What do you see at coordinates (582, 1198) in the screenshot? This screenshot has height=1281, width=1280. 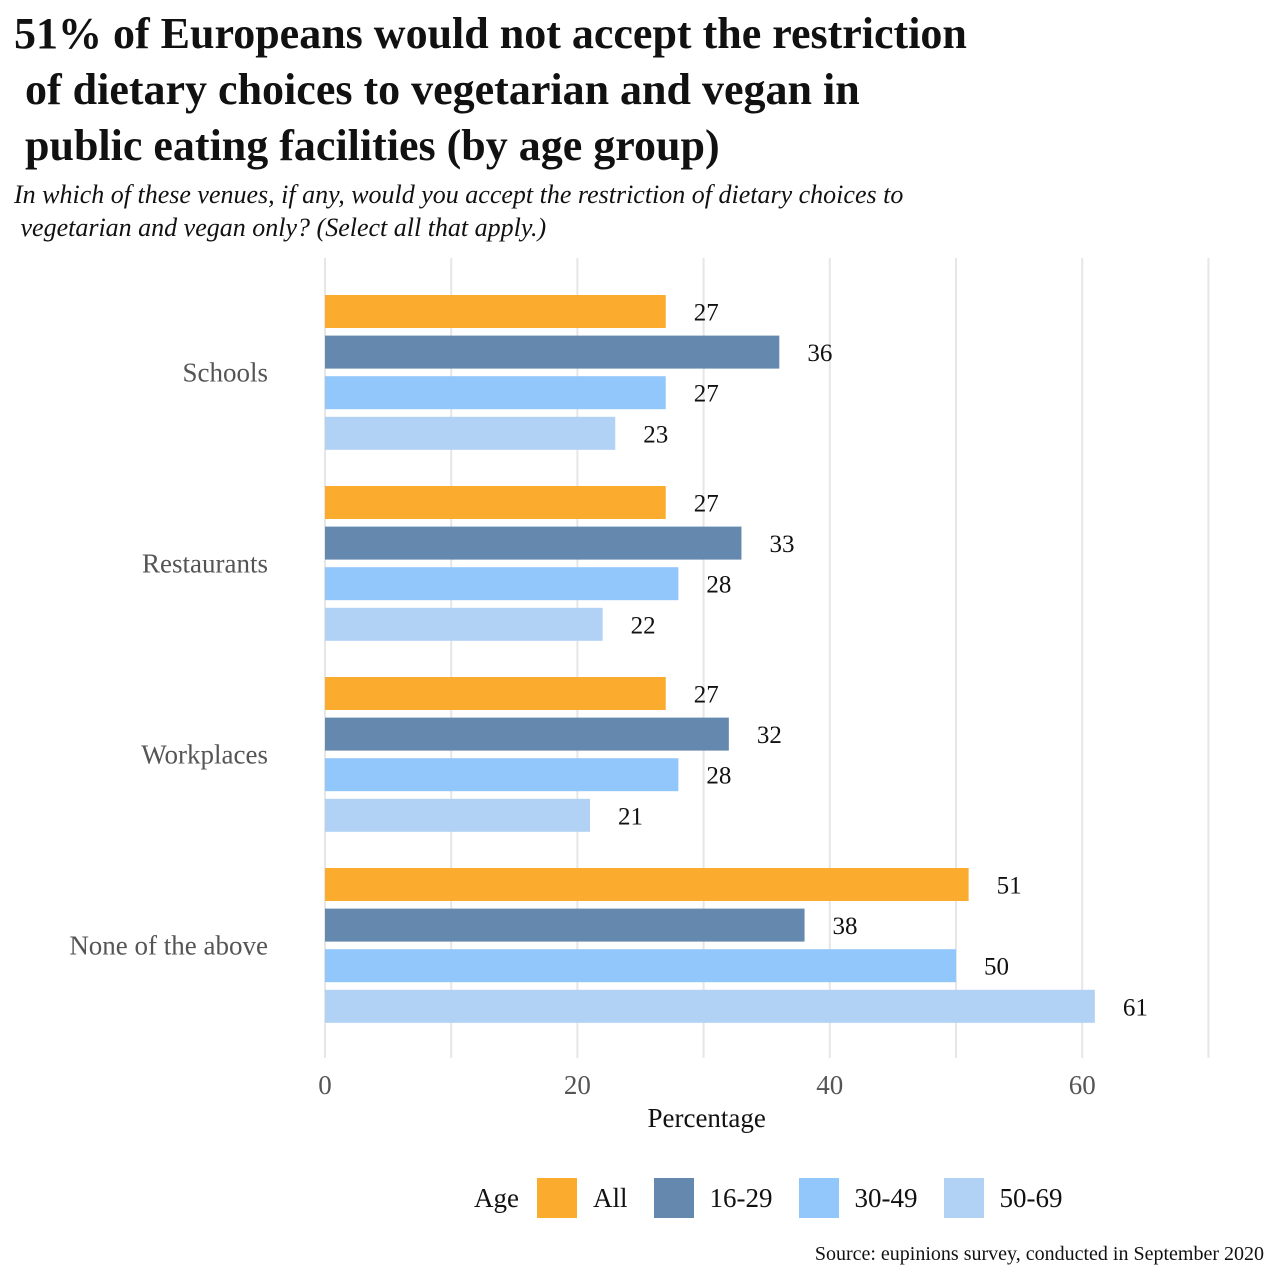 I see `legend-item: All` at bounding box center [582, 1198].